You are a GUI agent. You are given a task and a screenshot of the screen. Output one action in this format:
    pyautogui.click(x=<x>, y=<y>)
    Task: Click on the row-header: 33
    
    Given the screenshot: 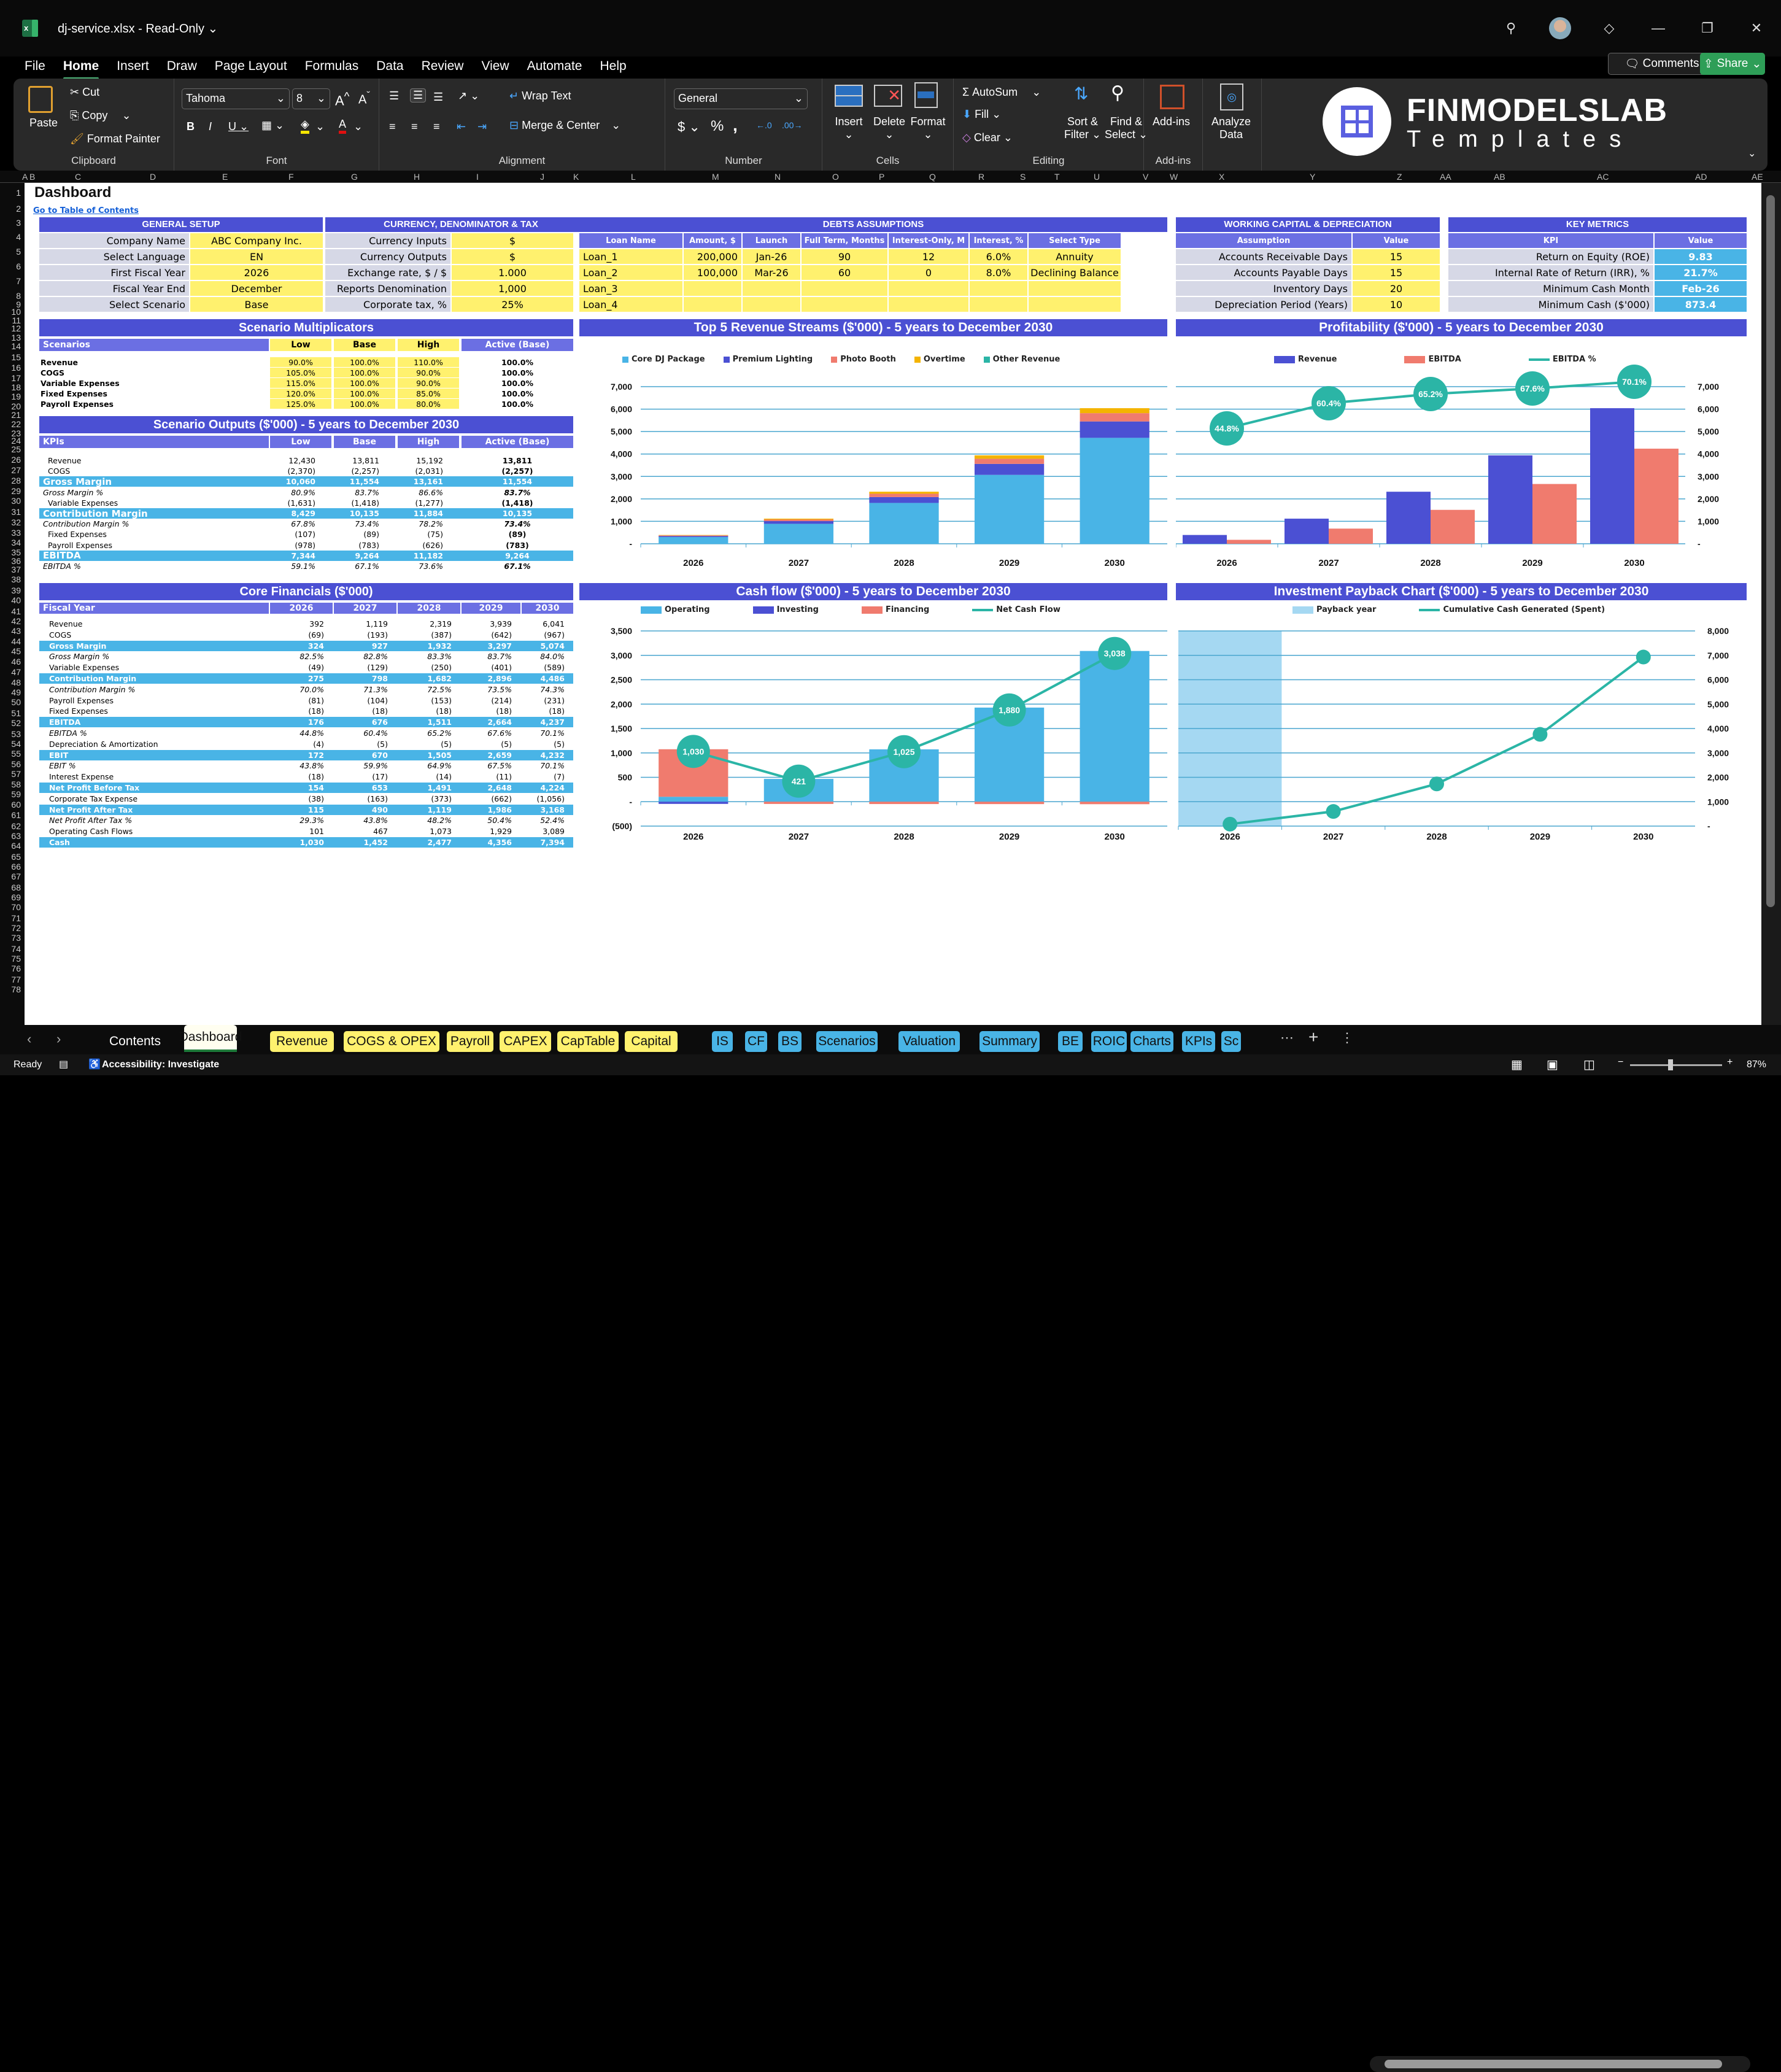 What is the action you would take?
    pyautogui.click(x=16, y=533)
    